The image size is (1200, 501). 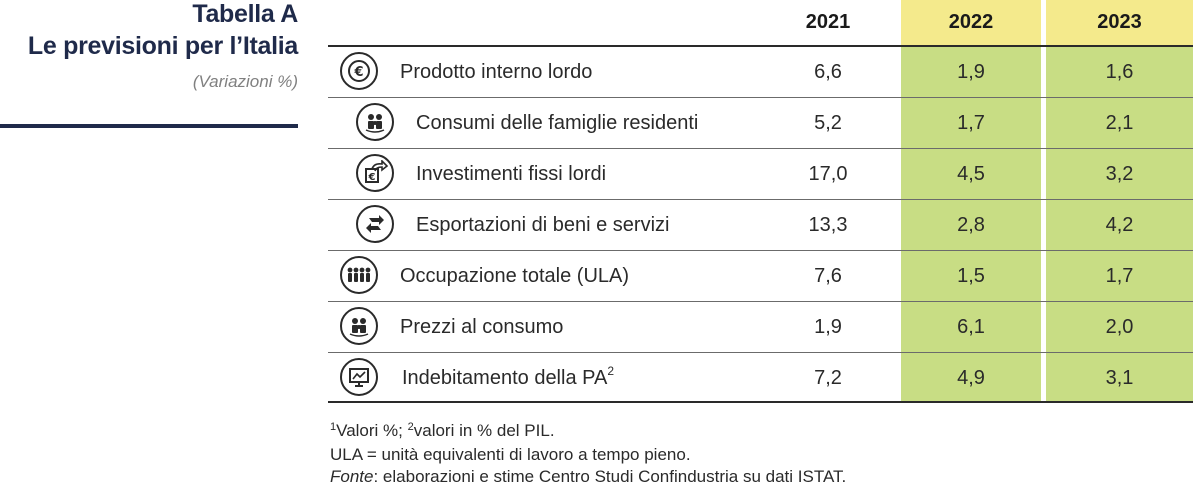 I want to click on table-title: Tabella A, so click(x=245, y=14).